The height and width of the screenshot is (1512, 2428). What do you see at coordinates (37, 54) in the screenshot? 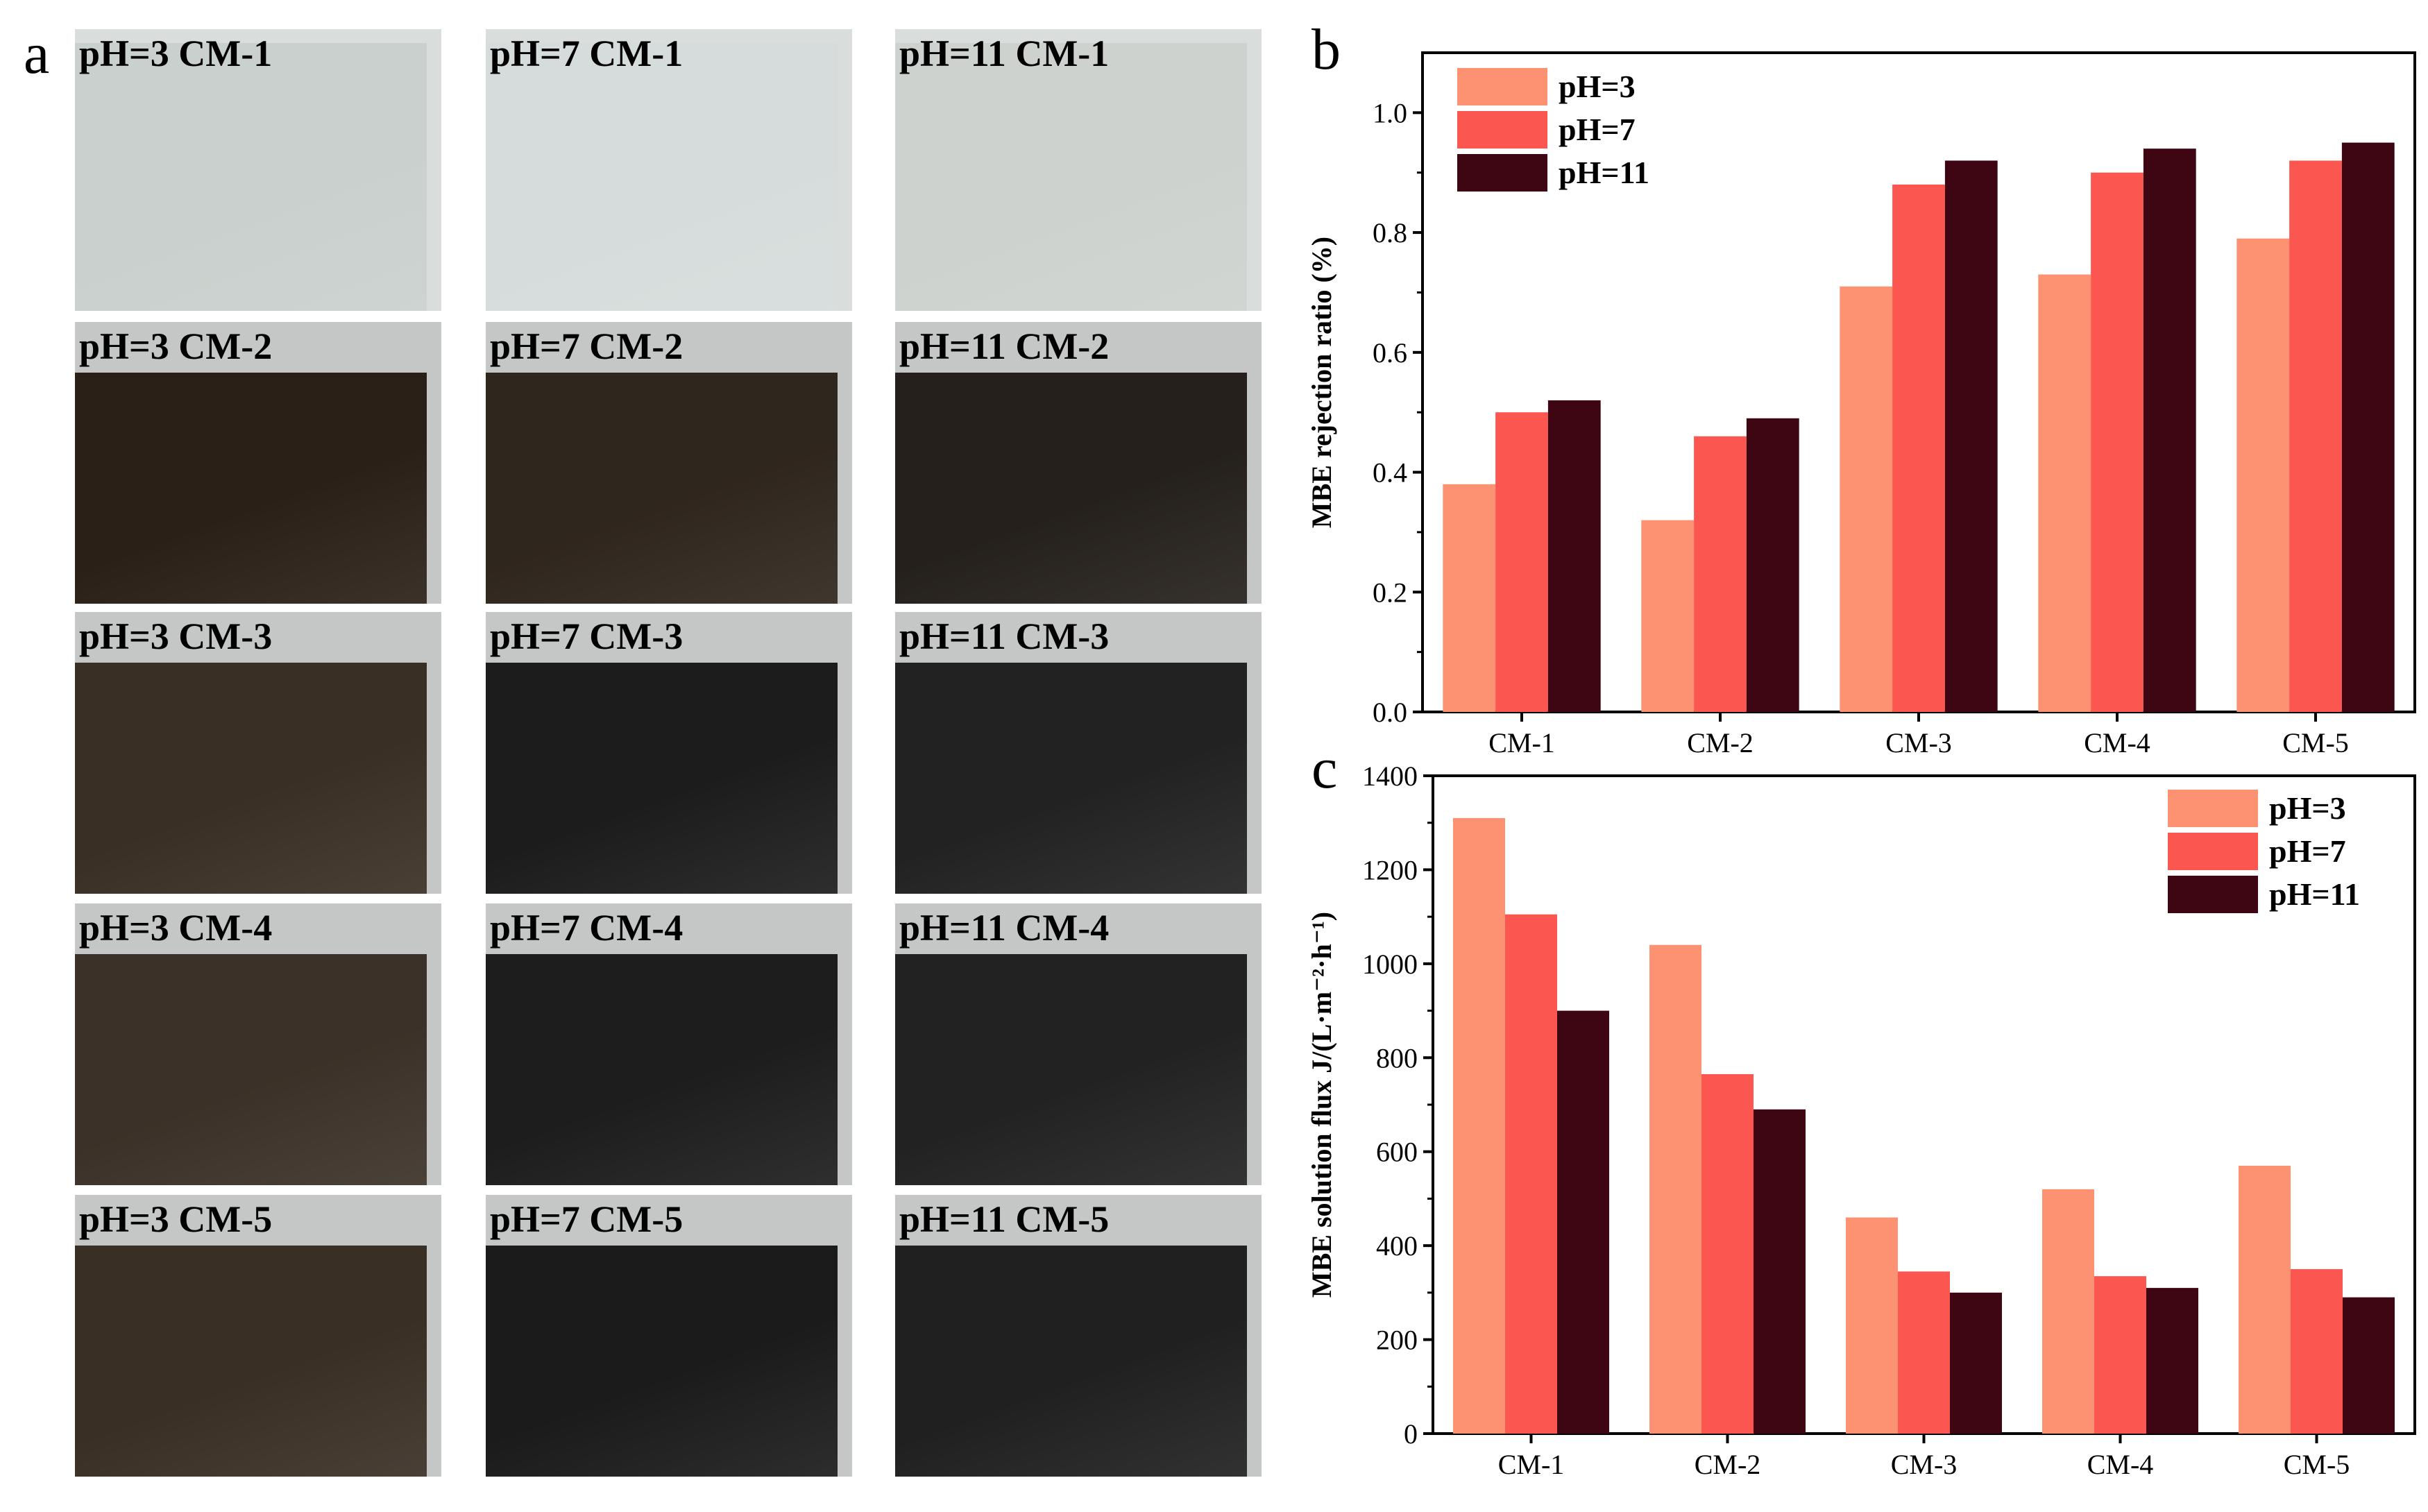
I see `panel-letter-a: a` at bounding box center [37, 54].